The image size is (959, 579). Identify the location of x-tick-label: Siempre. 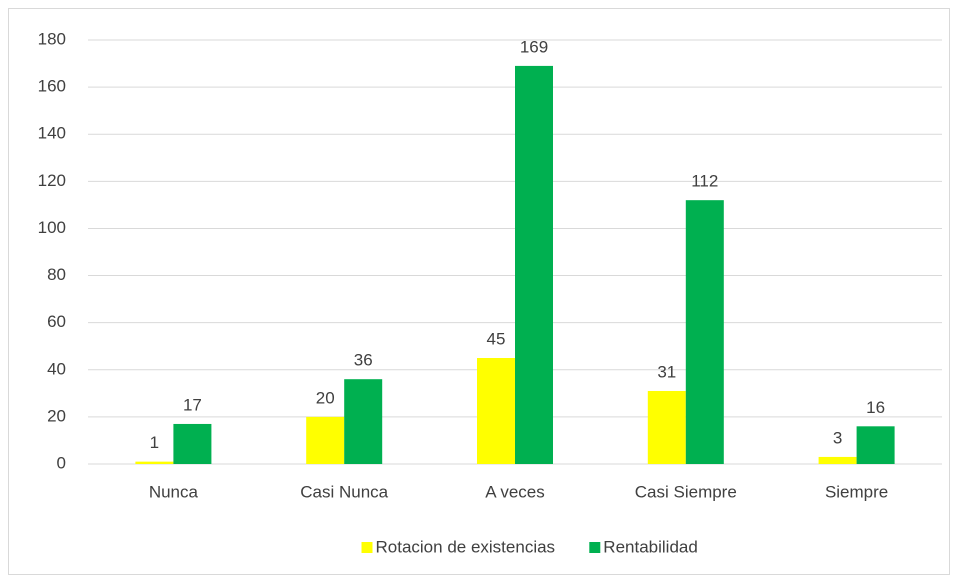
(856, 491).